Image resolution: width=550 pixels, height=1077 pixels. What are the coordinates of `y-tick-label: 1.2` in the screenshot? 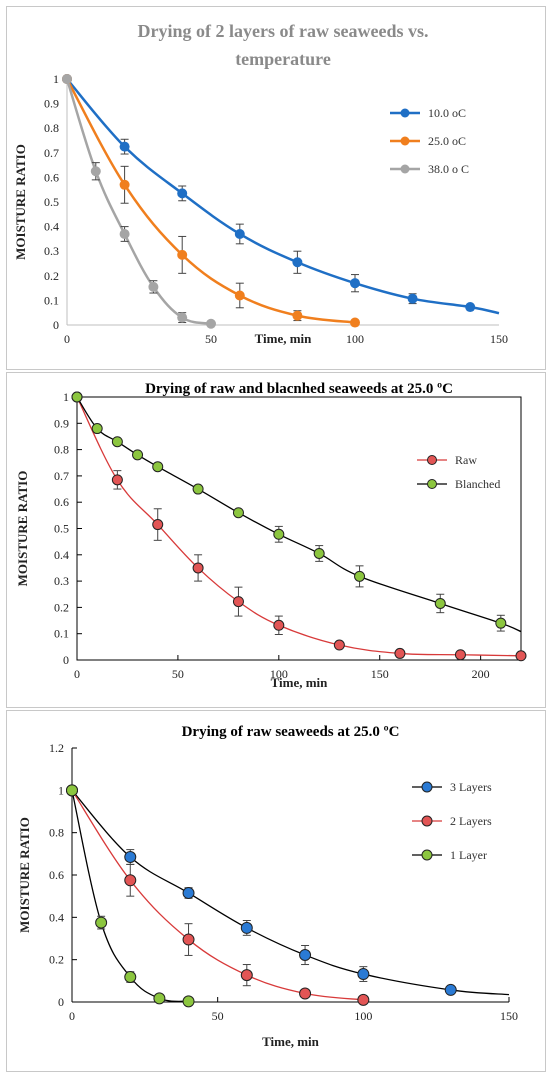 It's located at (56, 748).